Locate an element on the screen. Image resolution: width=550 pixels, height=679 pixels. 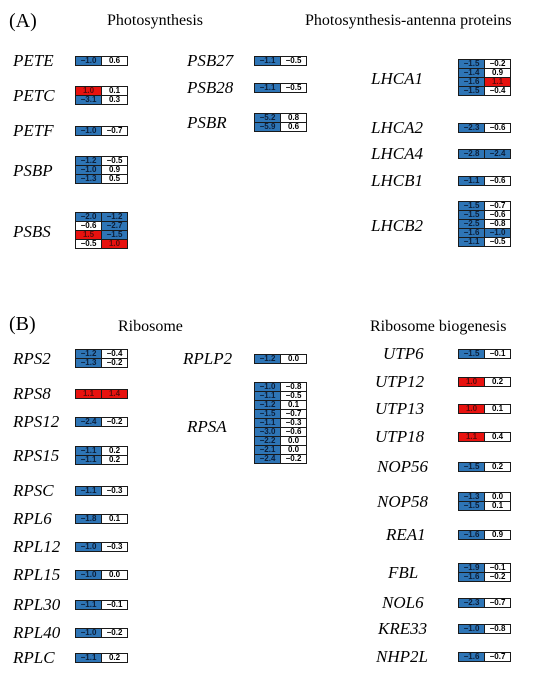
panel-label-b: (B) is located at coordinates (22, 324).